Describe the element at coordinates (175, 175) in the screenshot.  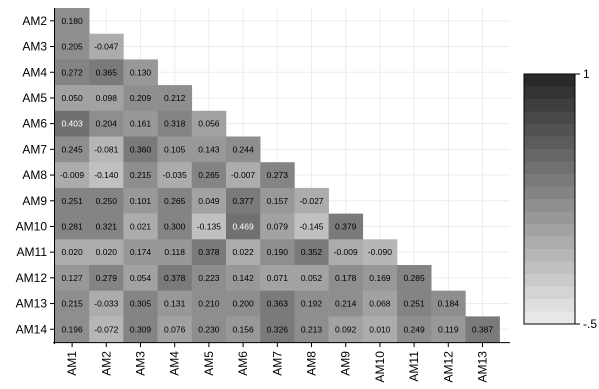
I see `cell-value-label: -0.035` at that location.